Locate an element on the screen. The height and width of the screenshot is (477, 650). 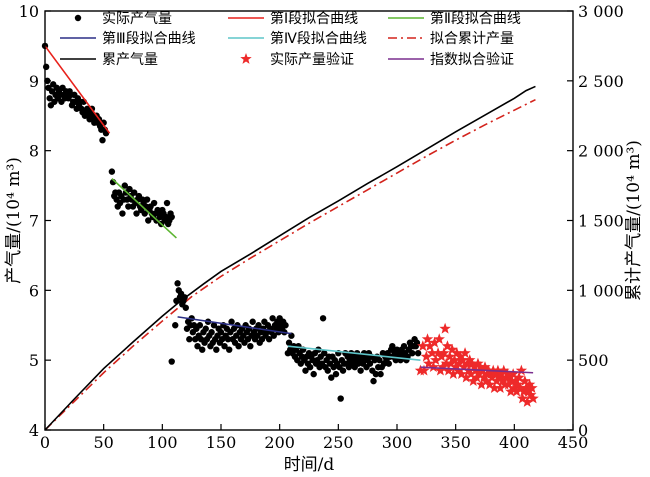
y-right-tick-label: 2 000 is located at coordinates (601, 151).